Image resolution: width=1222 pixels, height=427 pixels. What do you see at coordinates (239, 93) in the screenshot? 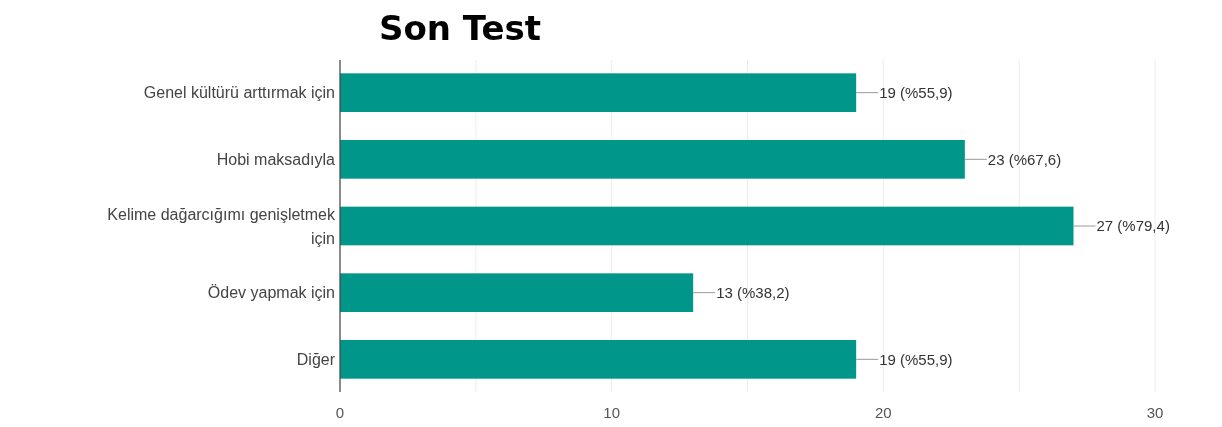
I see `y-tick-label: Genel kültürü arttırmak için` at bounding box center [239, 93].